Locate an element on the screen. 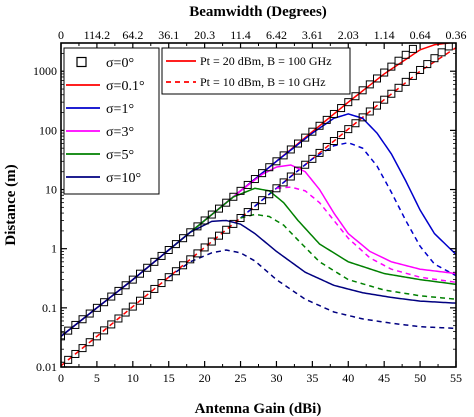 This screenshot has height=417, width=474. legend-sigma-box is located at coordinates (111, 121).